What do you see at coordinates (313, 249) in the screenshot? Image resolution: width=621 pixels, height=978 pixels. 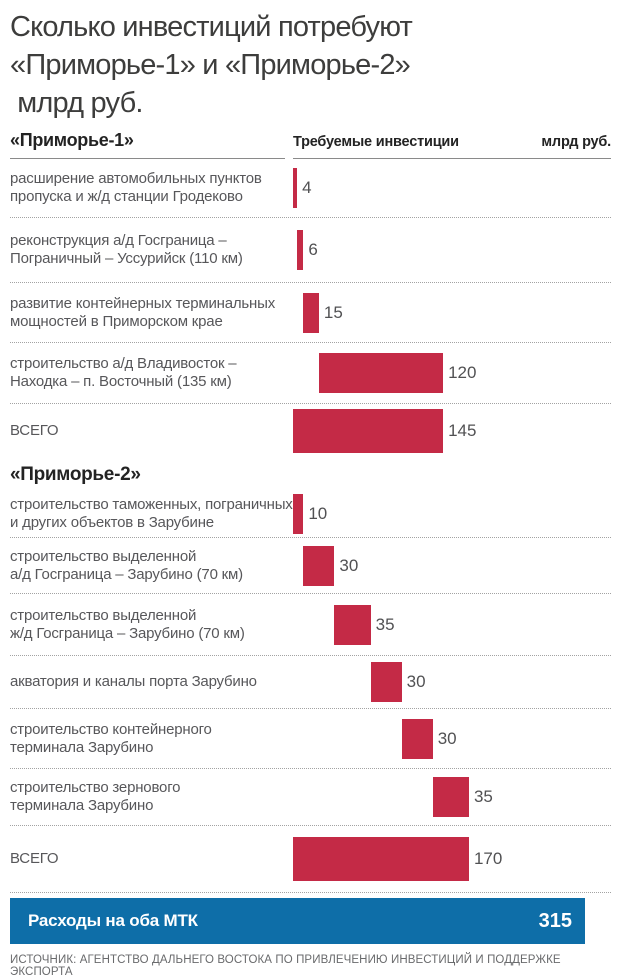 I see `bar-value: 6` at bounding box center [313, 249].